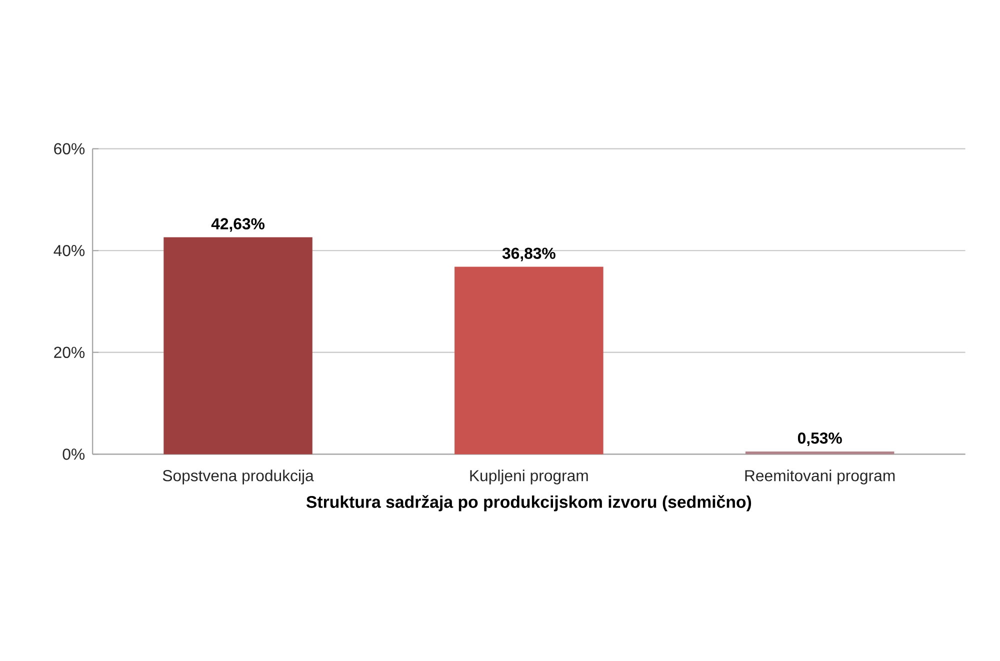  What do you see at coordinates (820, 439) in the screenshot?
I see `data-label: 0,53%` at bounding box center [820, 439].